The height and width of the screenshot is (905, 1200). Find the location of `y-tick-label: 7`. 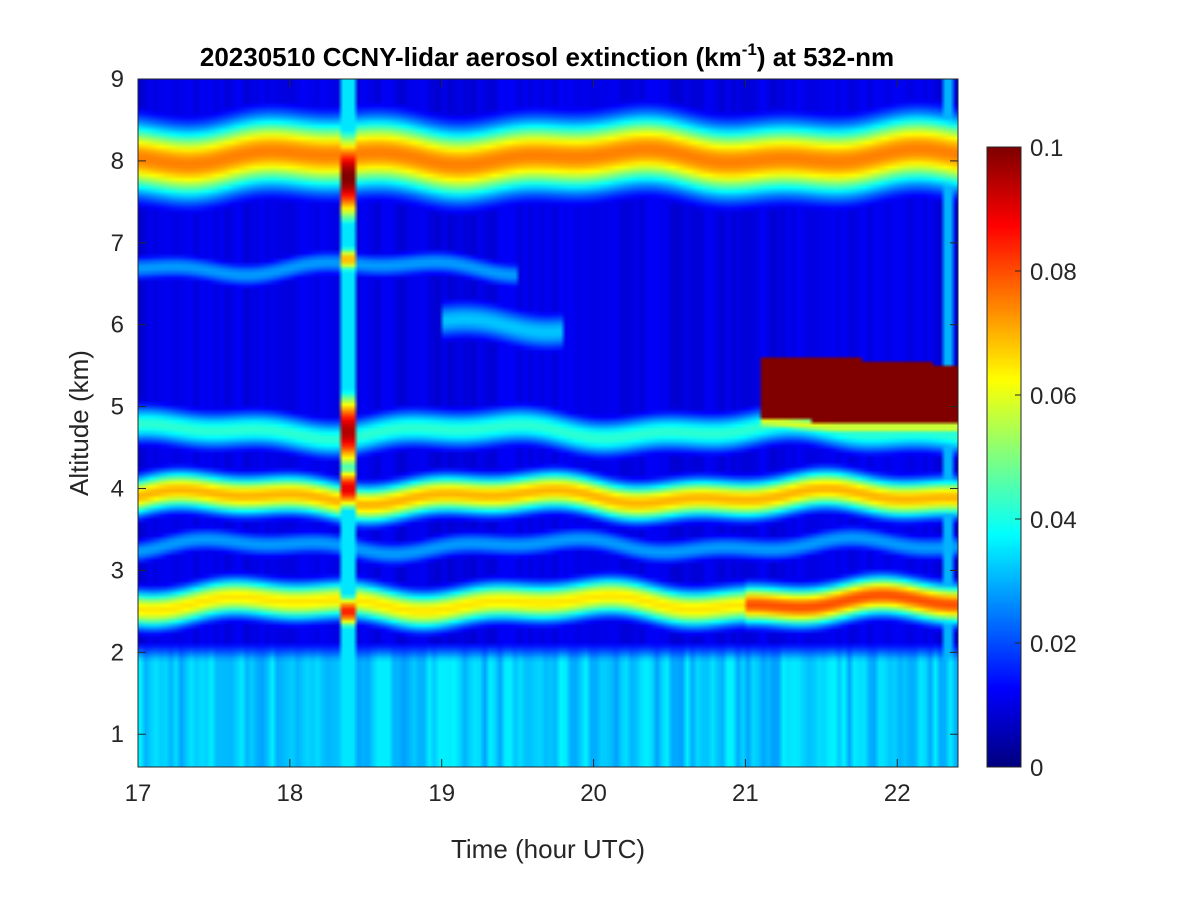

y-tick-label: 7 is located at coordinates (117, 243).